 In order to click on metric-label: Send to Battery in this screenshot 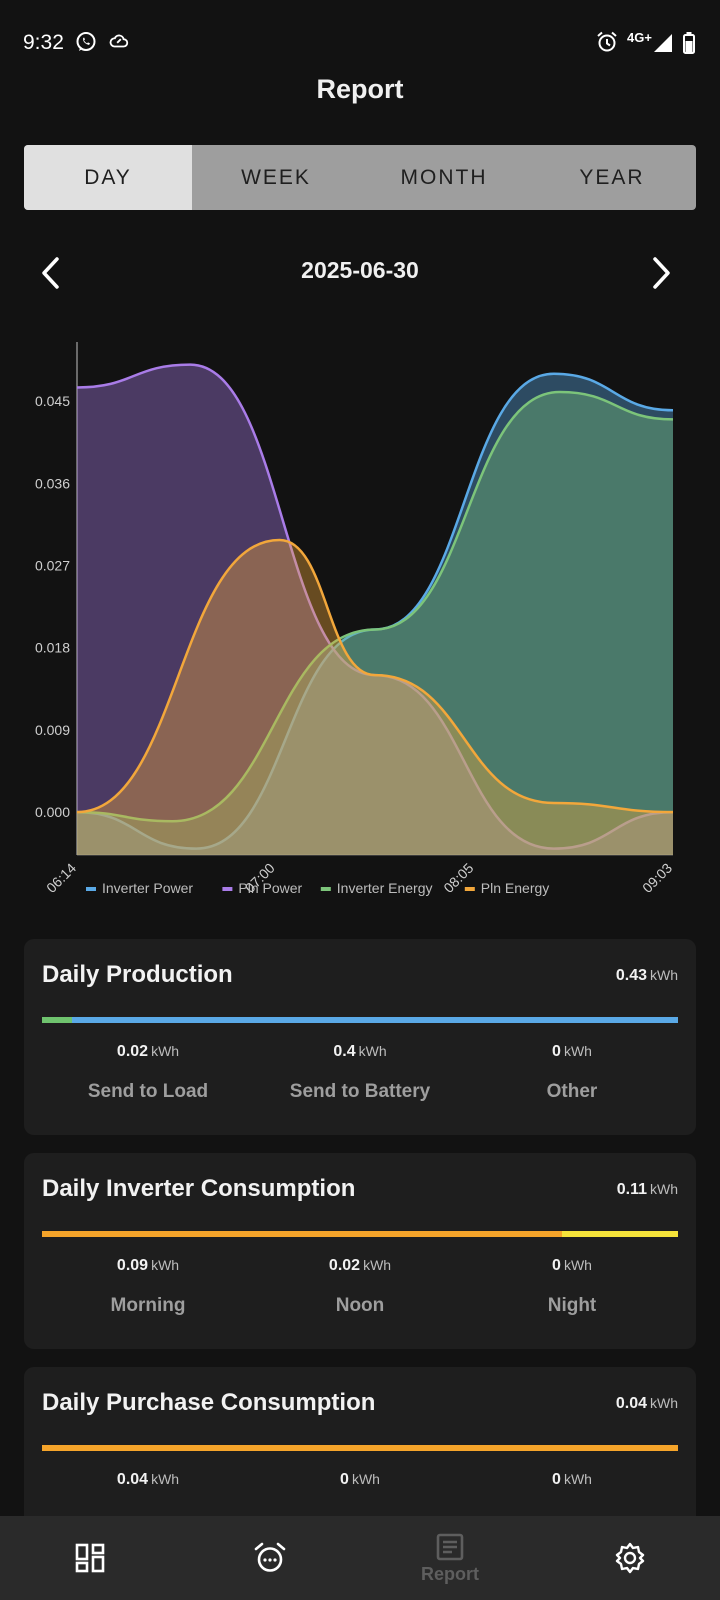, I will do `click(360, 1091)`.